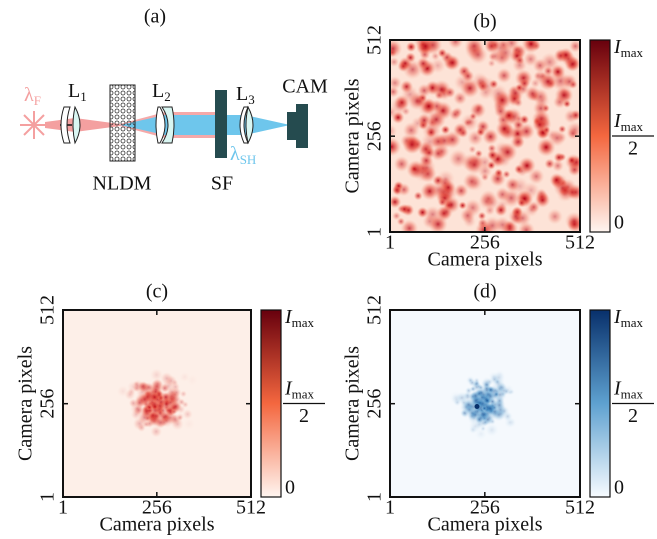  Describe the element at coordinates (600, 136) in the screenshot. I see `colorbar` at that location.